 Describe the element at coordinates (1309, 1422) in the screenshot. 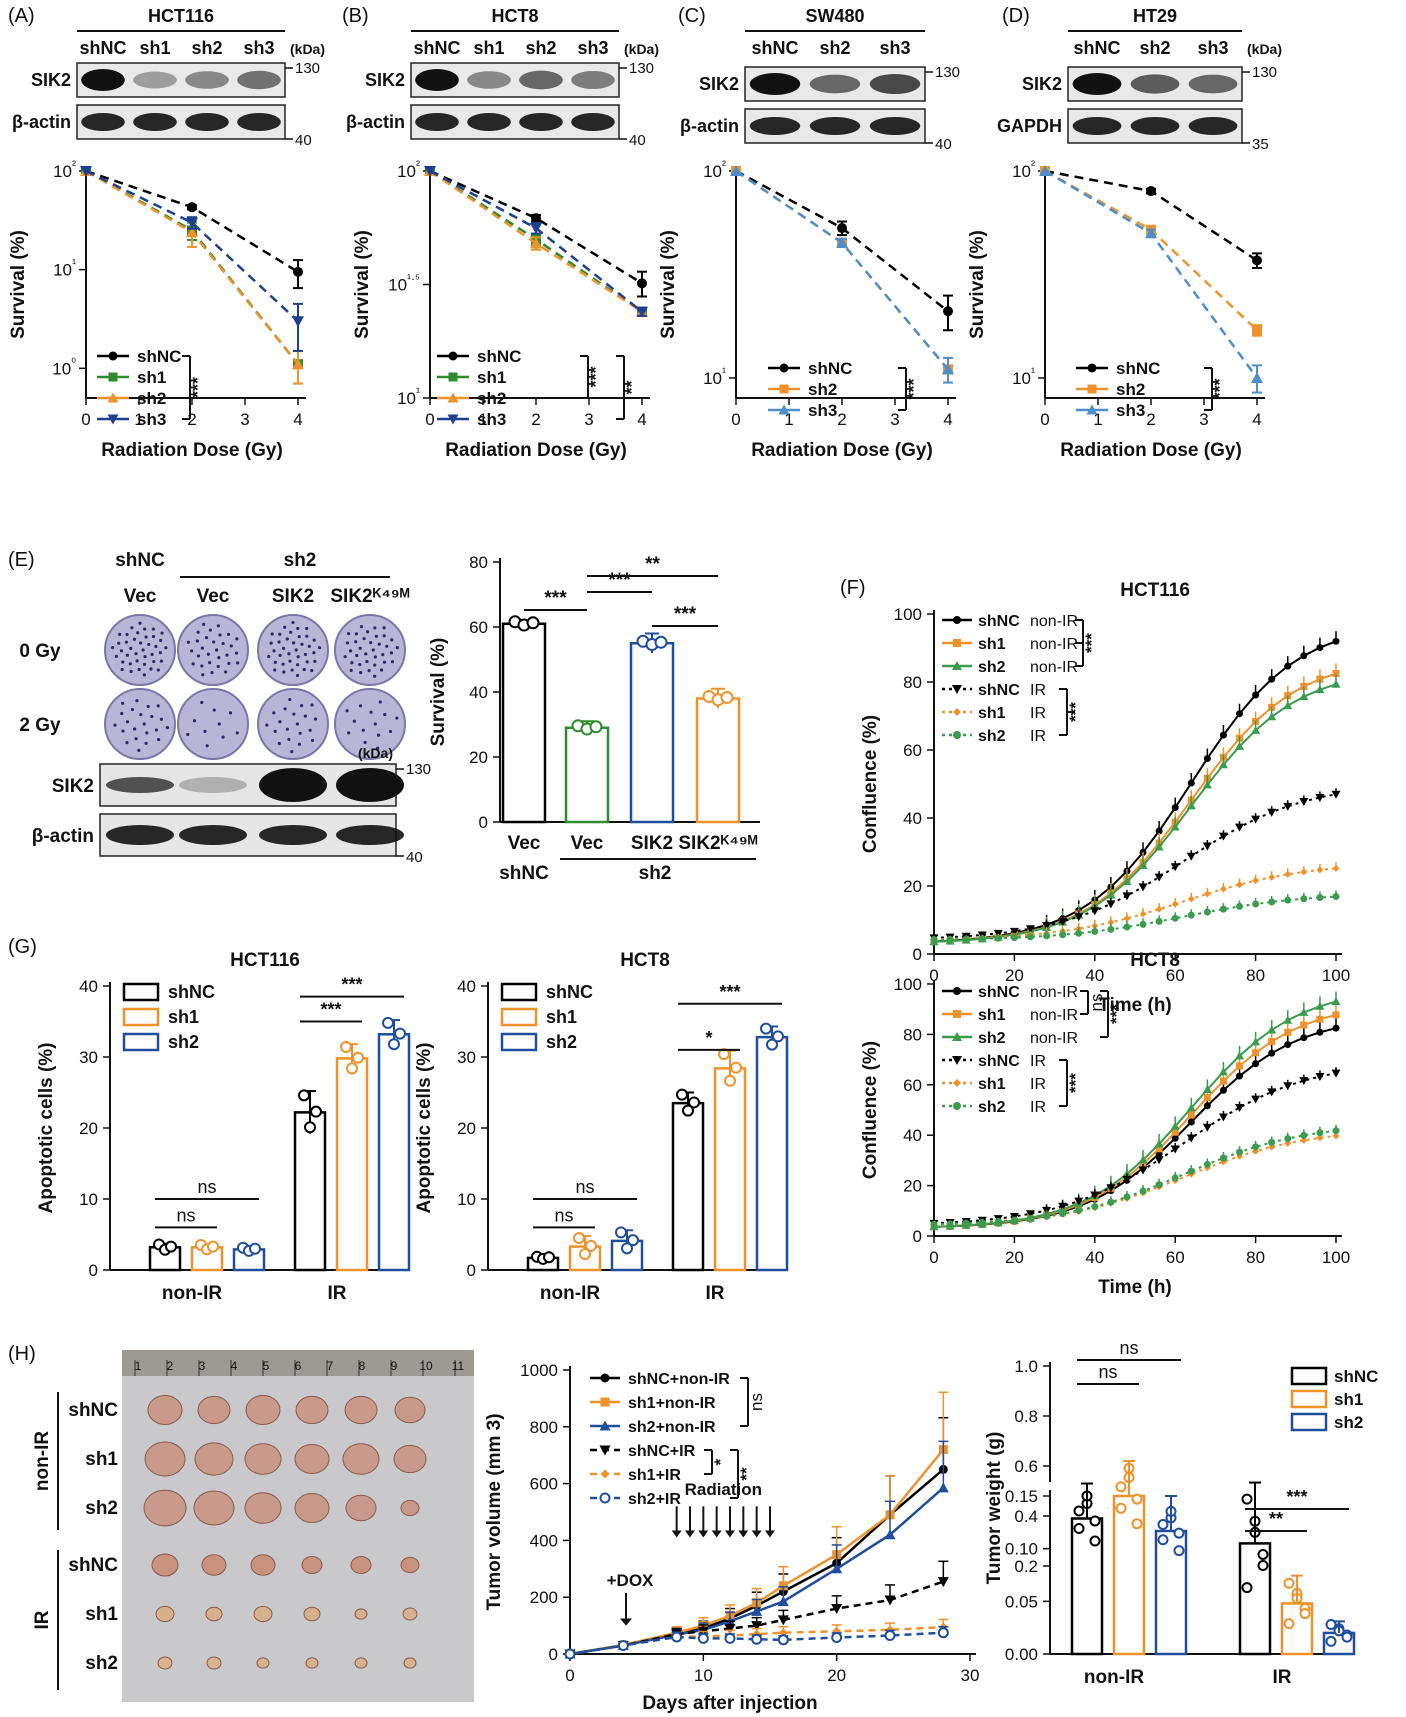

I see `legend-swatch` at that location.